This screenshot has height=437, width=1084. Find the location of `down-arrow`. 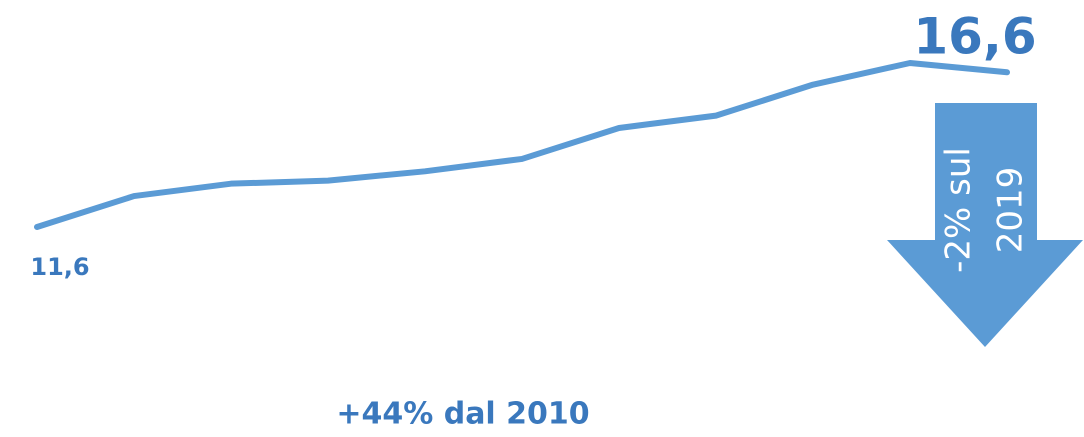

down-arrow is located at coordinates (985, 225).